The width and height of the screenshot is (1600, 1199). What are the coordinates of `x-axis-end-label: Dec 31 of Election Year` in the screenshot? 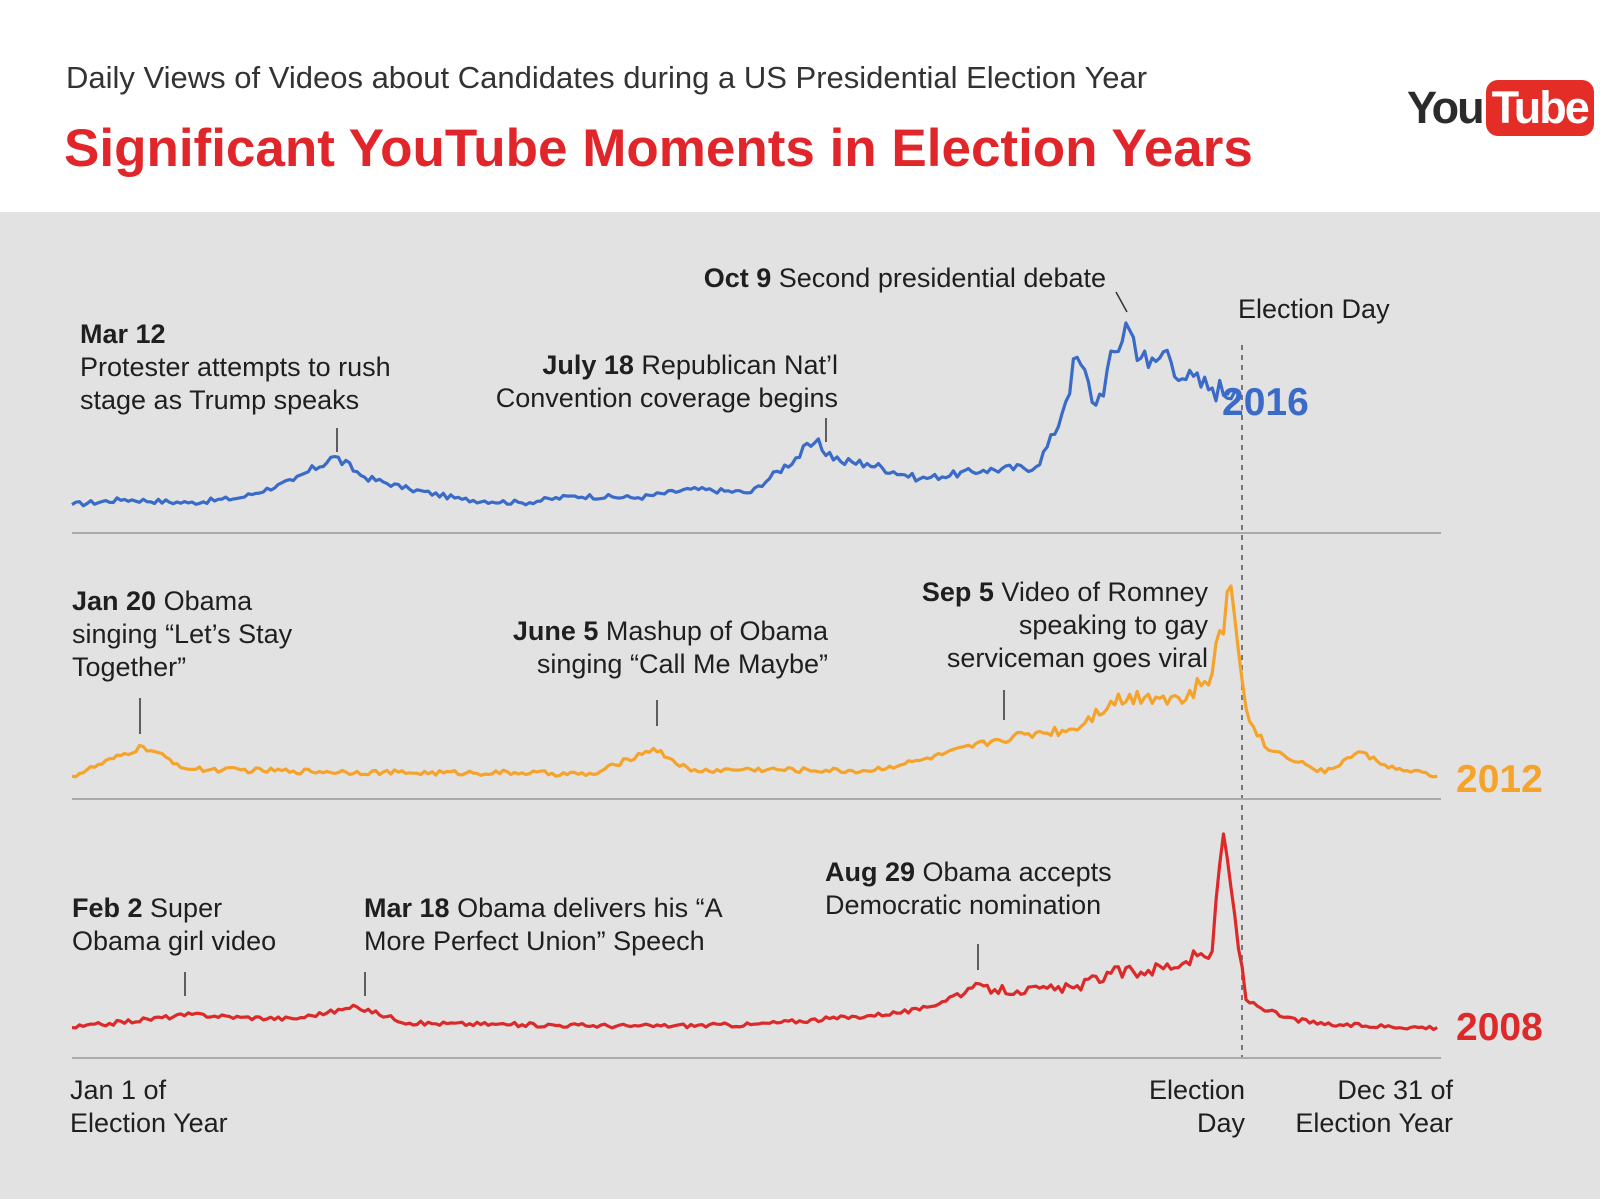 It's located at (1374, 1106).